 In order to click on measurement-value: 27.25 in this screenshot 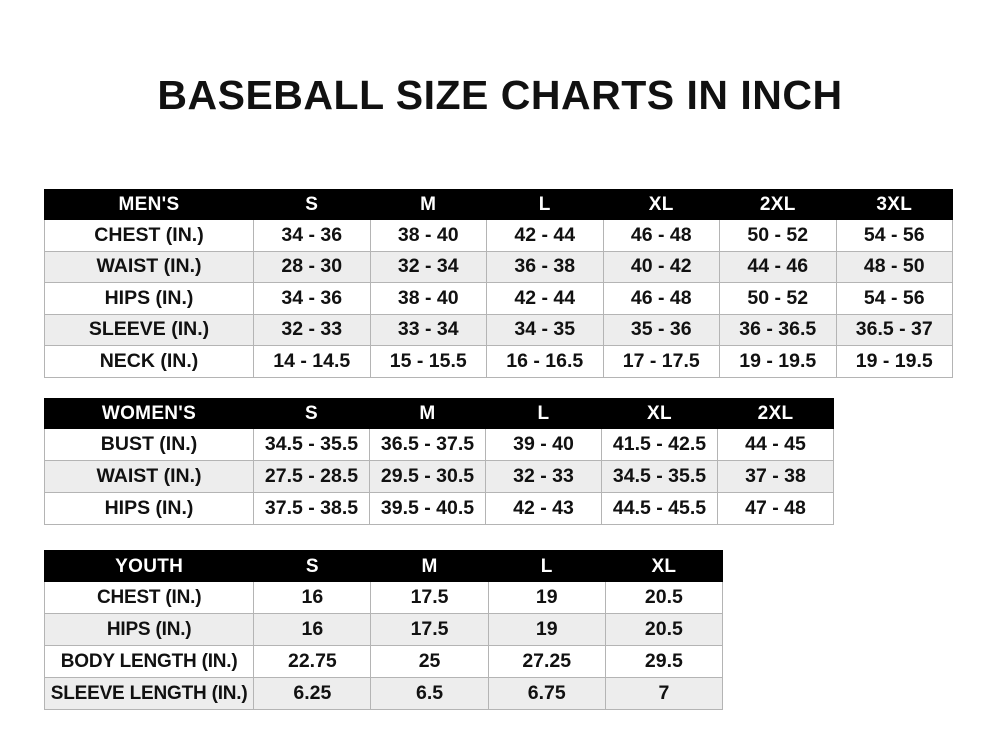, I will do `click(546, 661)`.